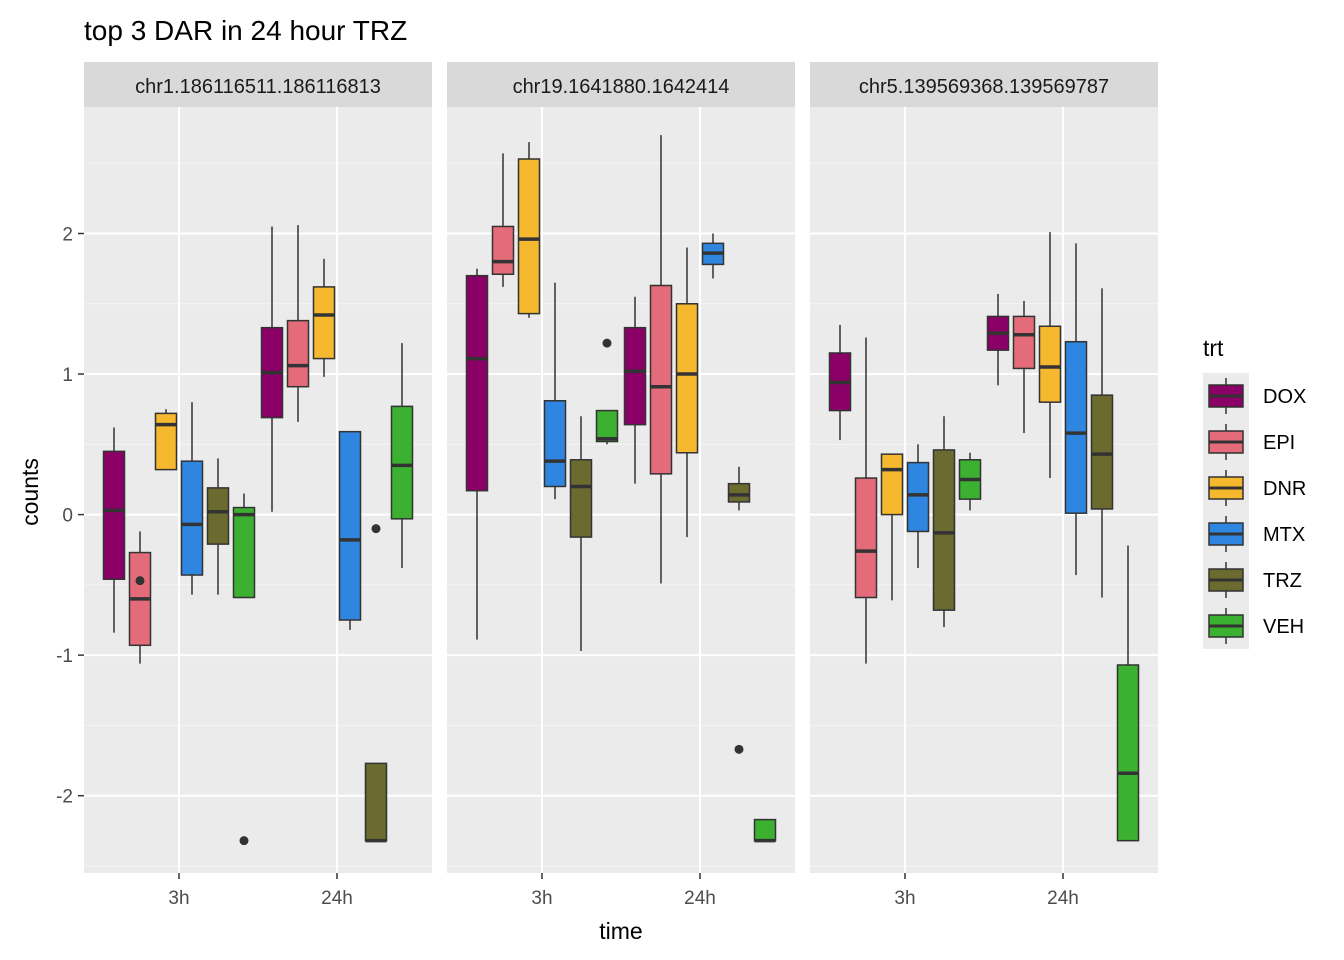 This screenshot has height=960, width=1344. What do you see at coordinates (64, 656) in the screenshot?
I see `y-tick-label: -1` at bounding box center [64, 656].